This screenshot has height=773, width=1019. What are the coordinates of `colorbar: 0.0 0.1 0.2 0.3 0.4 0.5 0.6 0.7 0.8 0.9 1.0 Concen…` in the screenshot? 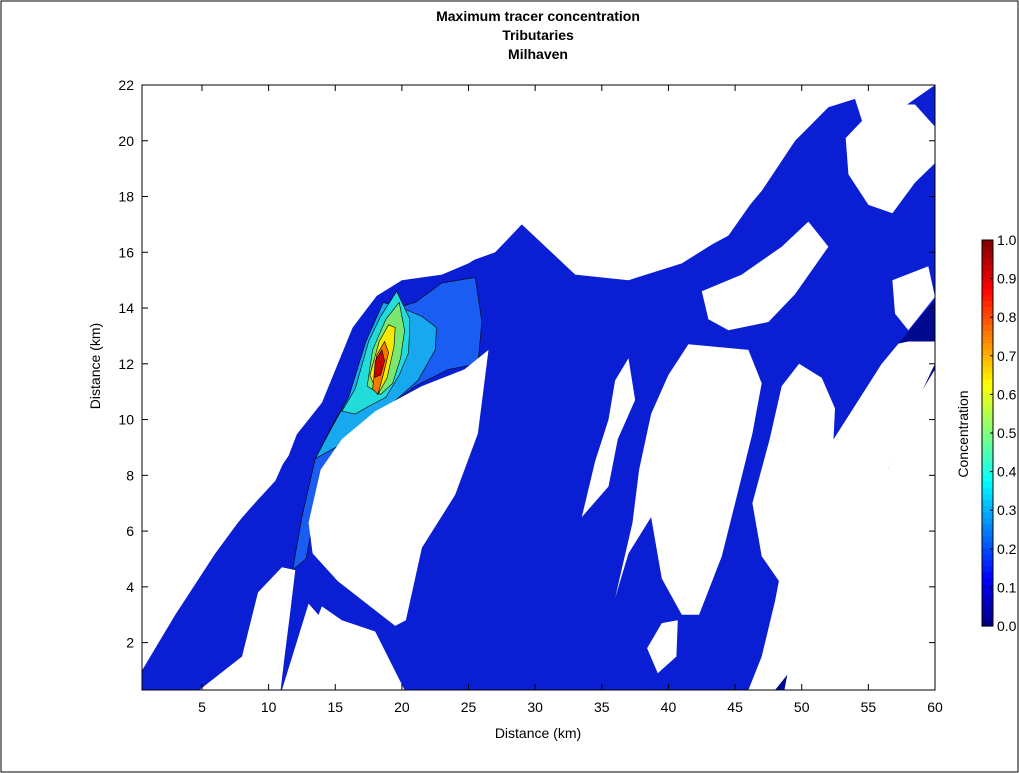 It's located at (986, 433).